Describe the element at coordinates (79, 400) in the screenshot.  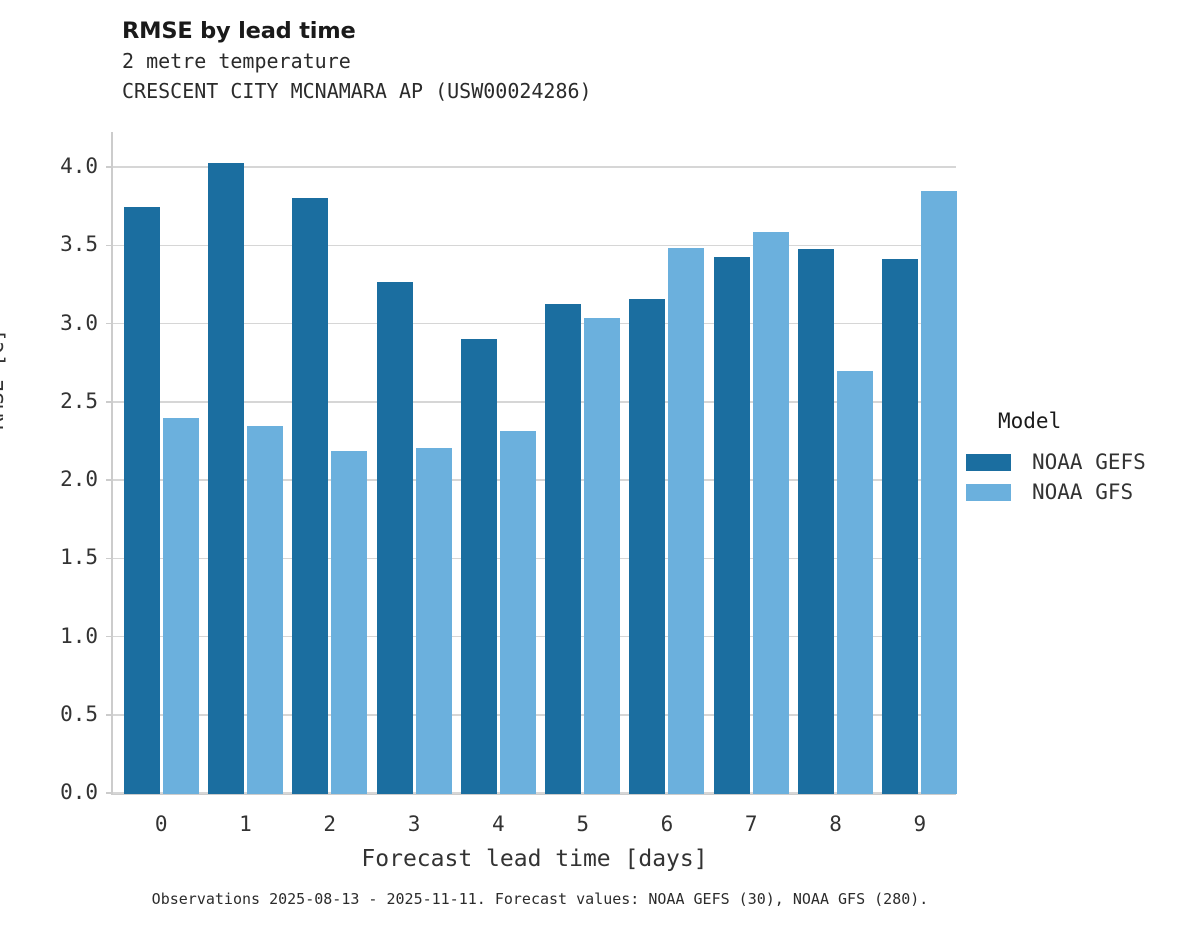
I see `y-axis-tick-label: 2.5` at that location.